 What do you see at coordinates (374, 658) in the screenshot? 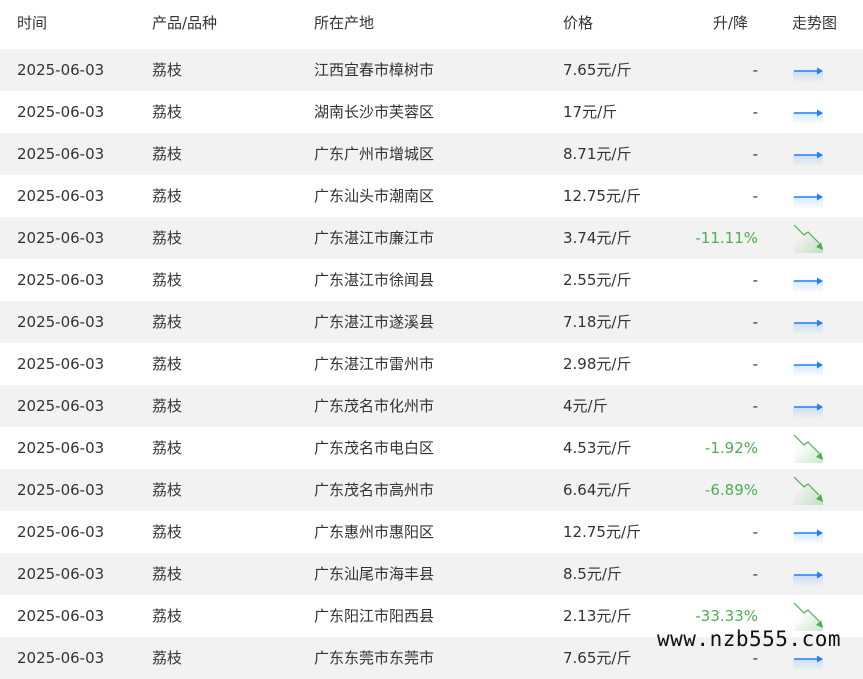
I see `cell-location: 广东东莞市东莞市` at bounding box center [374, 658].